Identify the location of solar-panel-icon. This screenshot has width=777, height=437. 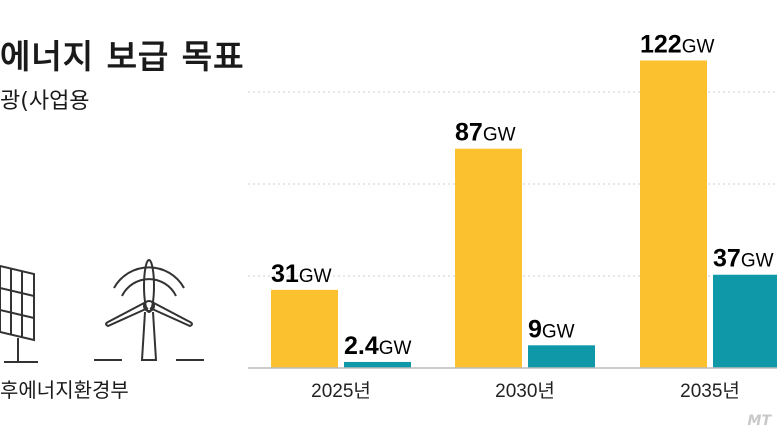
(19, 313).